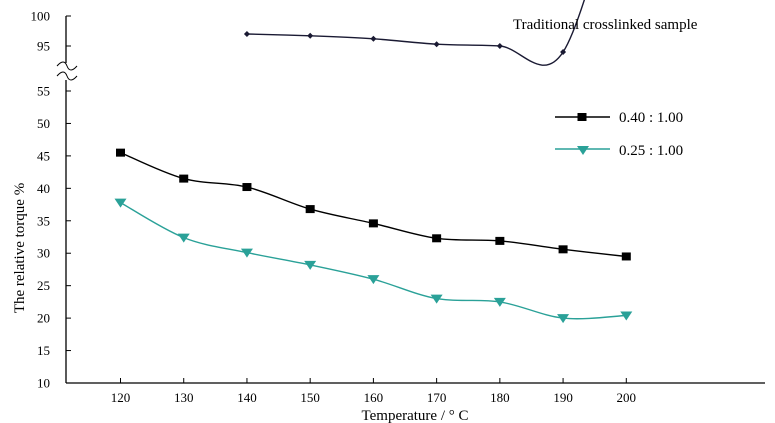 The width and height of the screenshot is (775, 423). I want to click on x-tick-label: 180, so click(500, 397).